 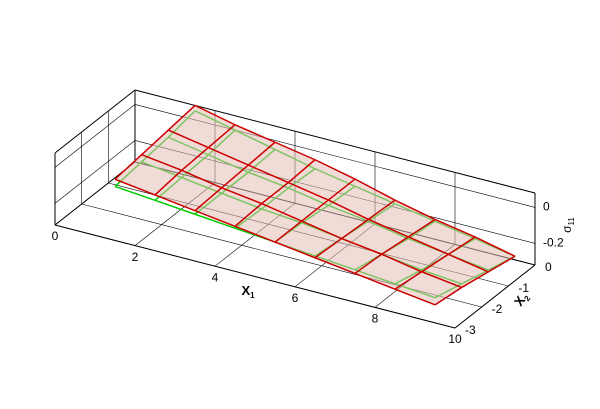 What do you see at coordinates (527, 298) in the screenshot?
I see `y-label-sub: 2` at bounding box center [527, 298].